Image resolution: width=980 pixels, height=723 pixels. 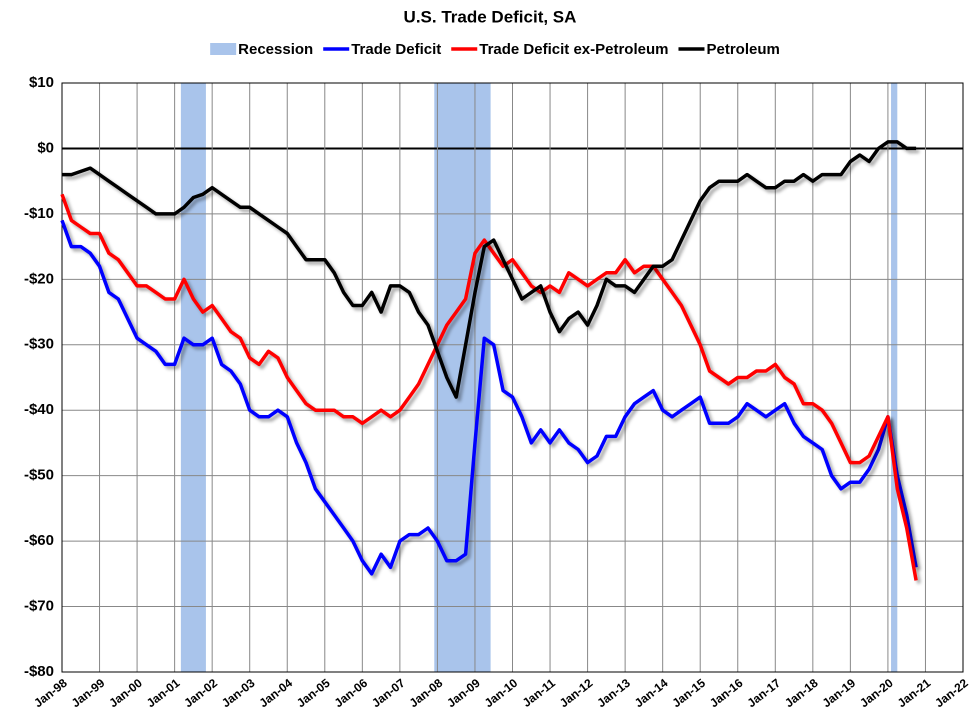 I want to click on x-tick-label: Jan-98, so click(x=50, y=693).